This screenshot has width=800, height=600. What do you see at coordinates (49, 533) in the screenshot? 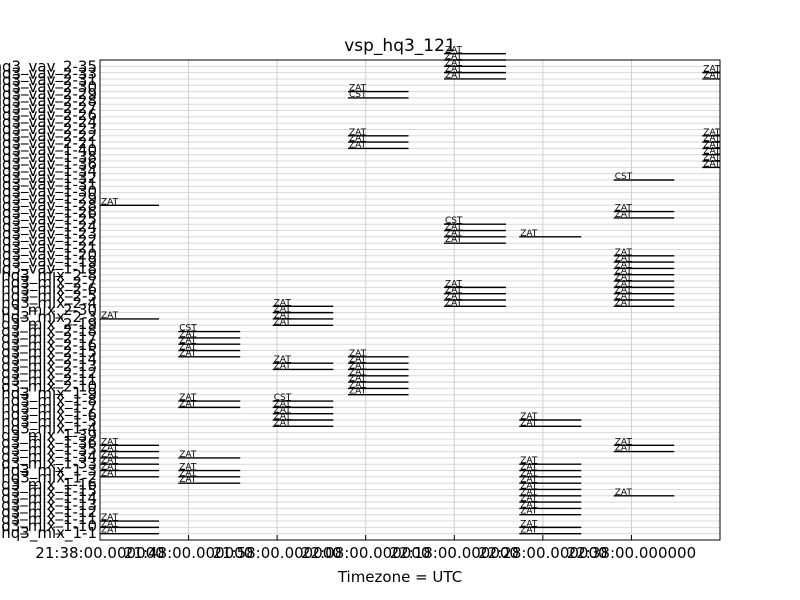
I see `y-tick-label: hq3_mix_1-1` at bounding box center [49, 533].